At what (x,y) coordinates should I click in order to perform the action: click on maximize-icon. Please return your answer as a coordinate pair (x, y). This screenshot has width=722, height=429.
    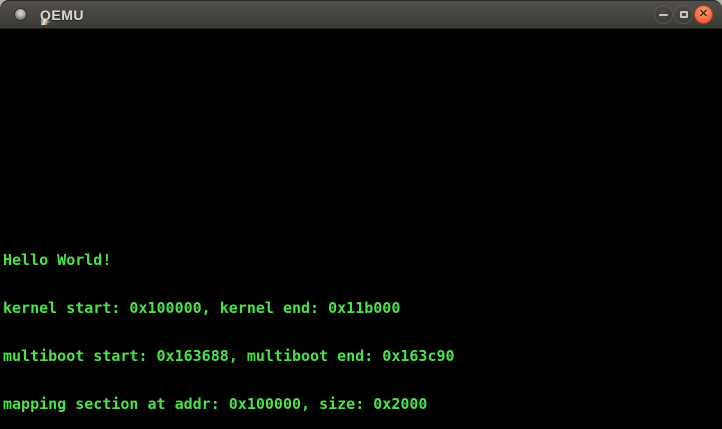
    Looking at the image, I should click on (683, 14).